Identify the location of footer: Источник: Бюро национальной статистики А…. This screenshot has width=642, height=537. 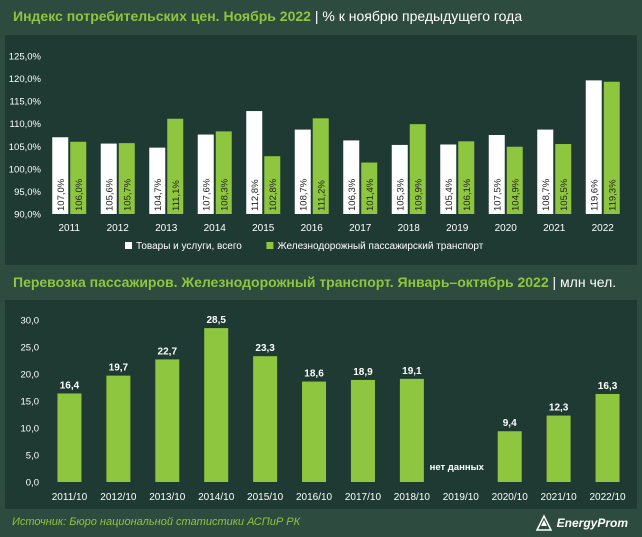
(321, 523).